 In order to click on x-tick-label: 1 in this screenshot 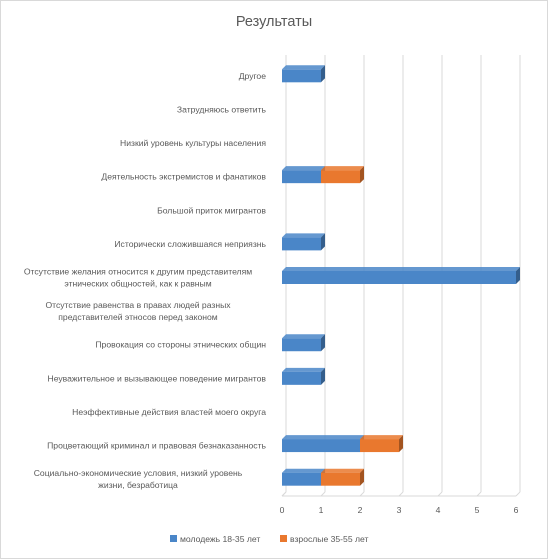, I will do `click(321, 510)`.